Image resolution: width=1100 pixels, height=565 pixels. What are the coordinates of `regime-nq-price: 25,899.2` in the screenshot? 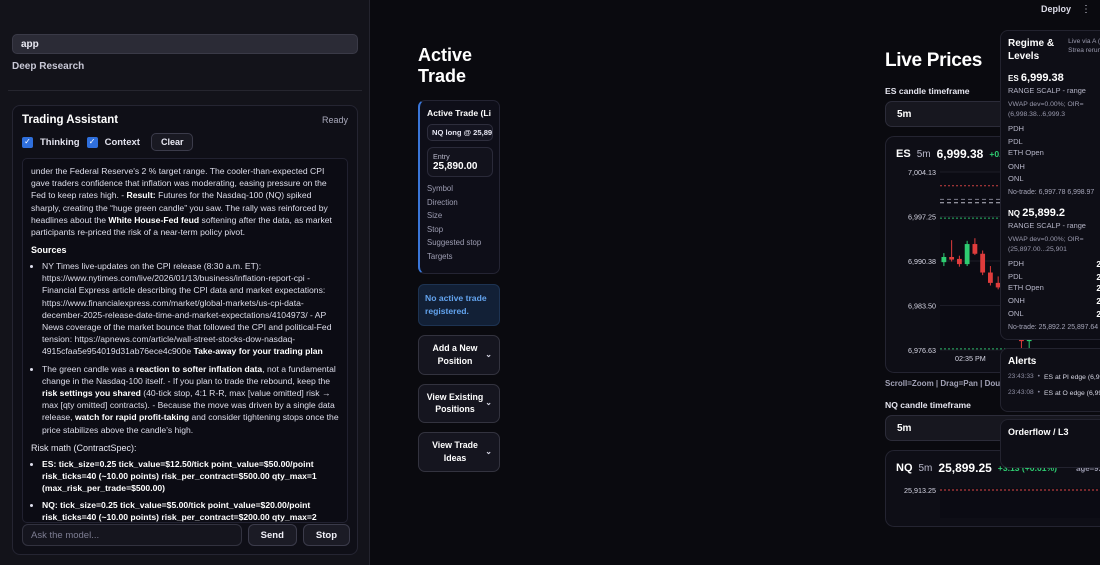 It's located at (1044, 212).